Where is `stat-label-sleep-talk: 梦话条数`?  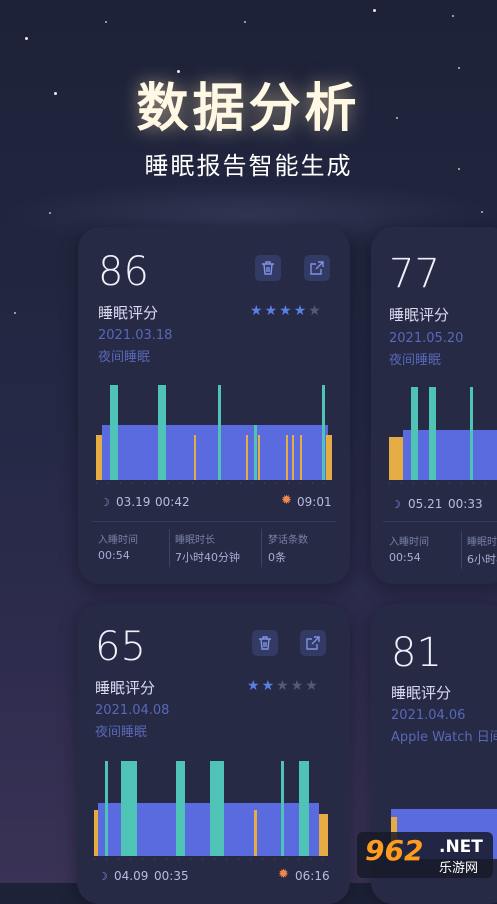
stat-label-sleep-talk: 梦话条数 is located at coordinates (288, 540).